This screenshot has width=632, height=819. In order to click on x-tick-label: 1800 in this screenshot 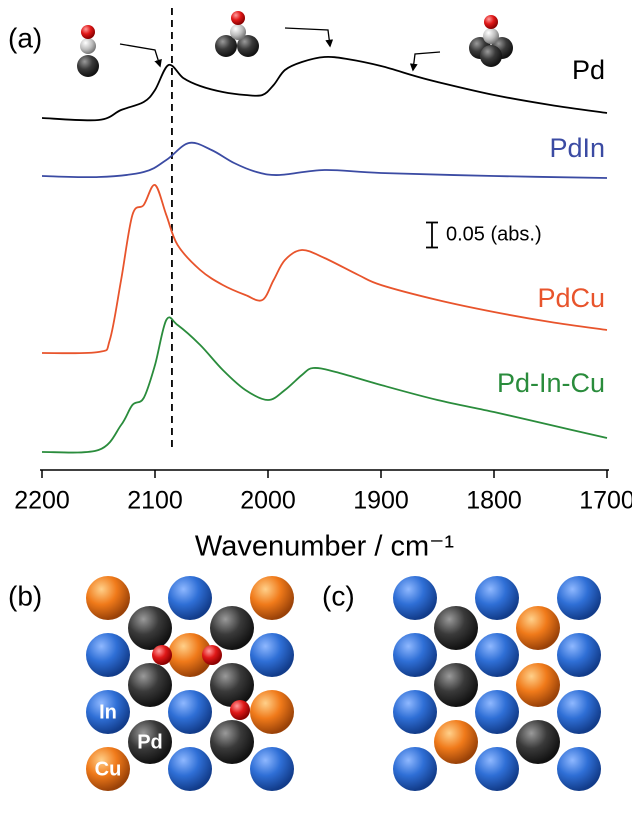, I will do `click(494, 501)`.